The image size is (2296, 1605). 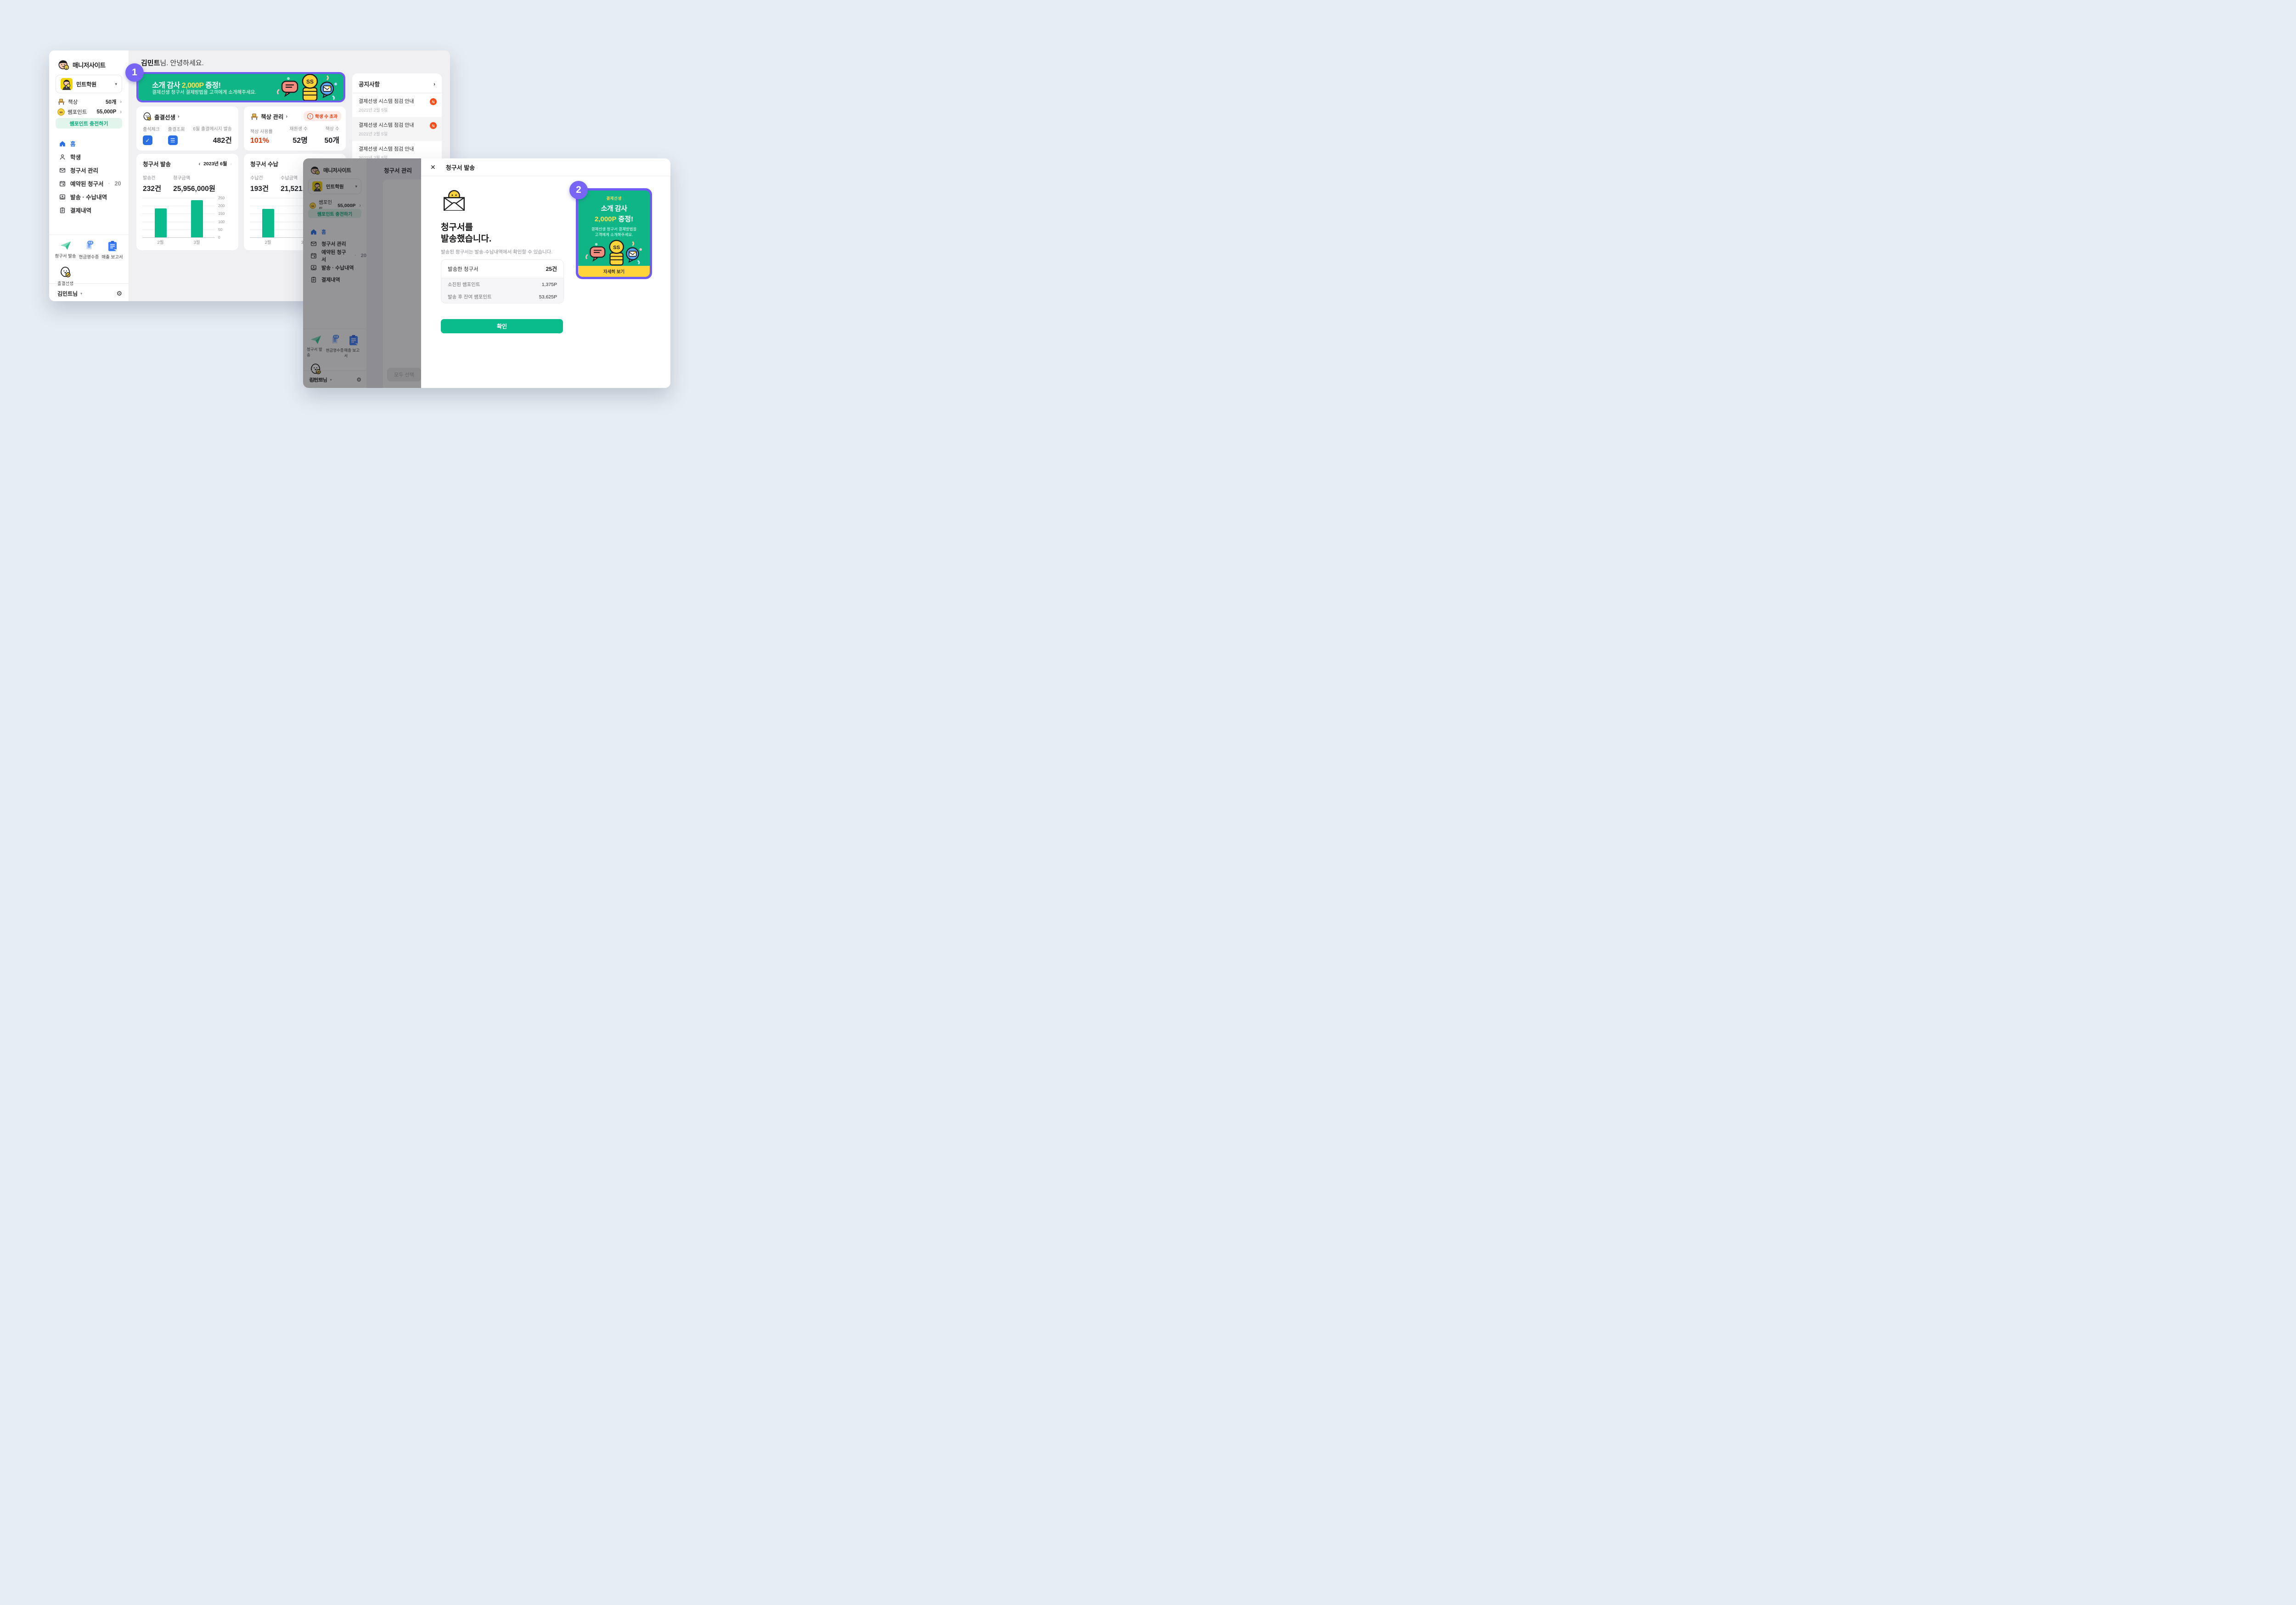 What do you see at coordinates (502, 297) in the screenshot?
I see `summary-row-2: 발송 후 잔여 쌤포인트 53,625P` at bounding box center [502, 297].